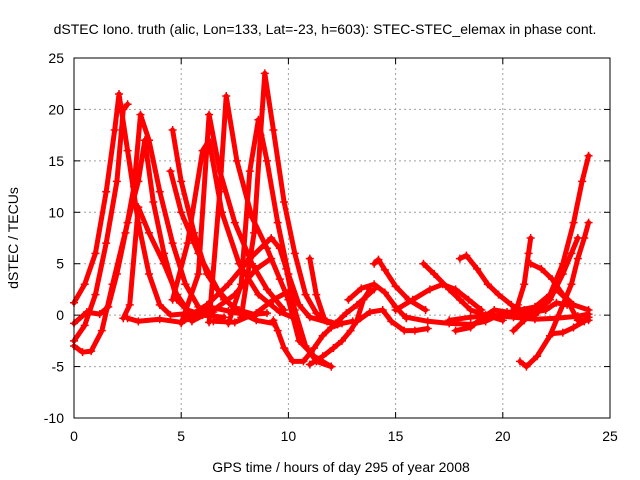  I want to click on y-axis-label: dSTEC / TECUs, so click(13, 238).